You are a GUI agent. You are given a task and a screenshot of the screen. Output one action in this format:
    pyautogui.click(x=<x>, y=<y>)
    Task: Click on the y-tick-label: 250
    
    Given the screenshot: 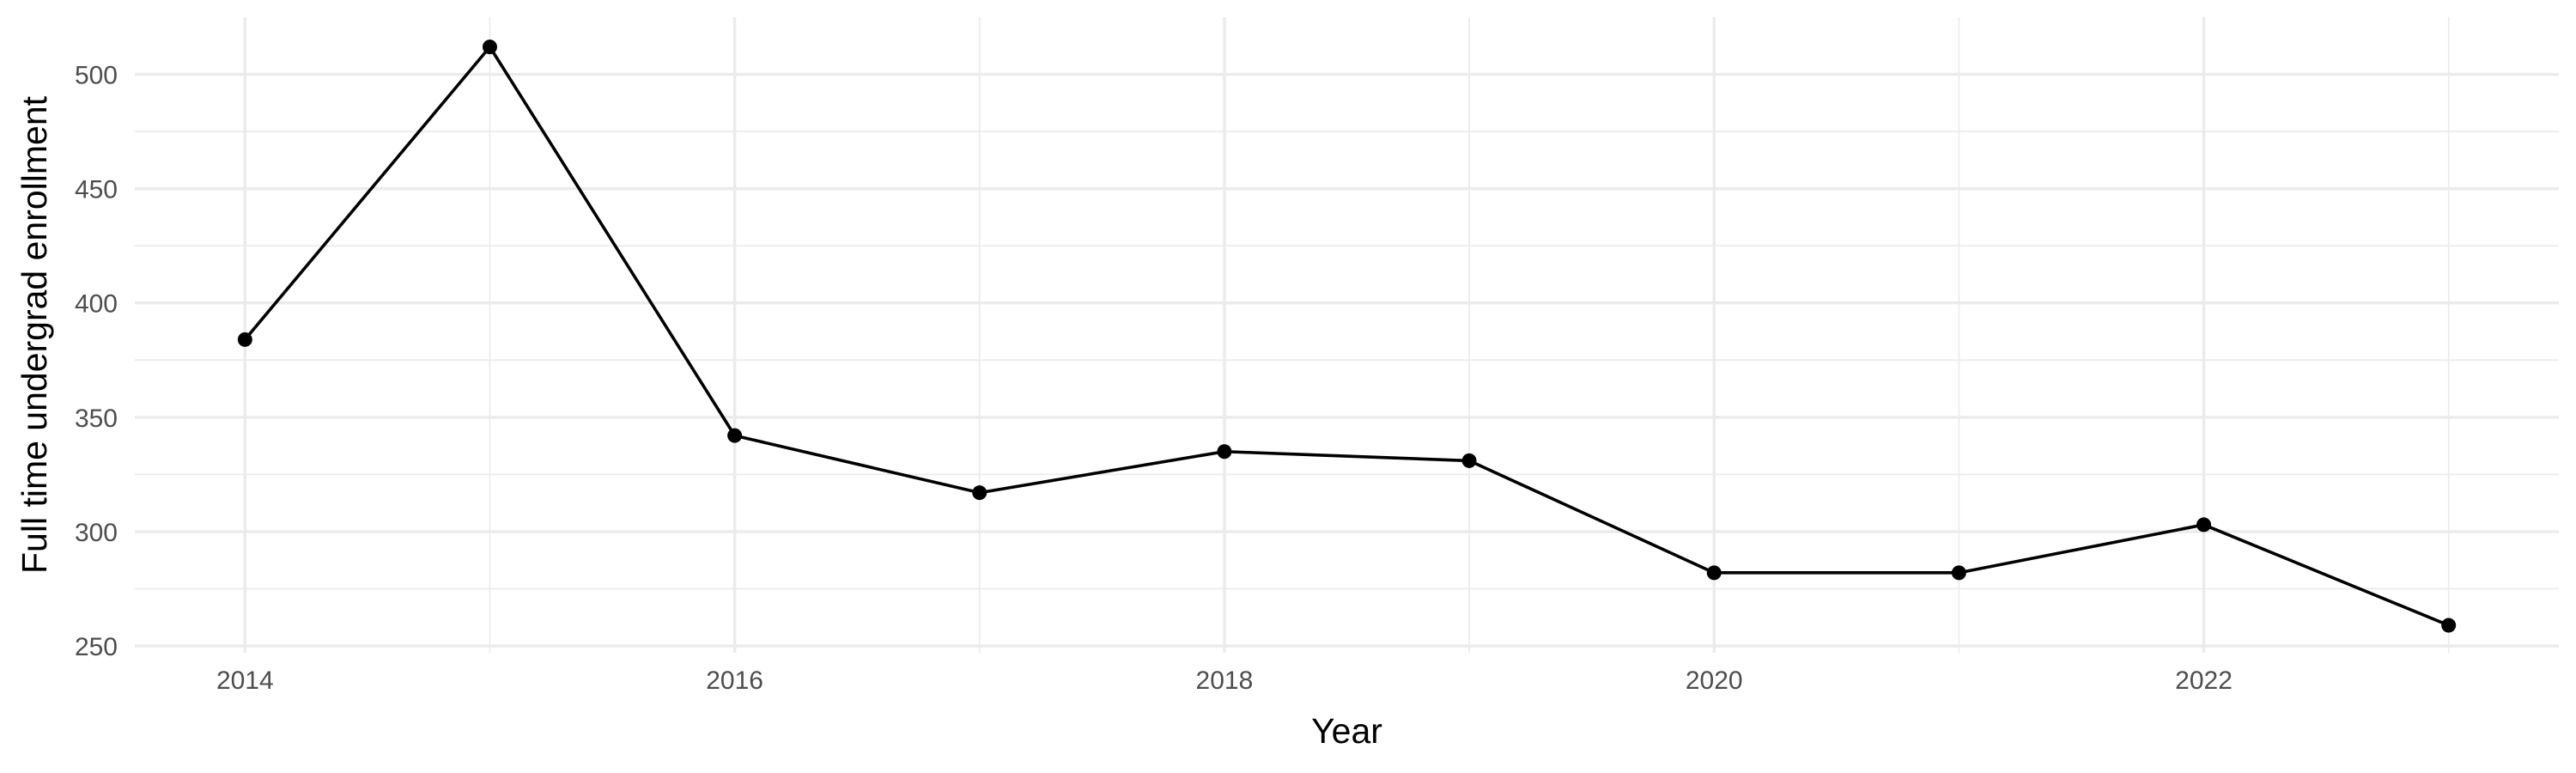 What is the action you would take?
    pyautogui.click(x=96, y=647)
    